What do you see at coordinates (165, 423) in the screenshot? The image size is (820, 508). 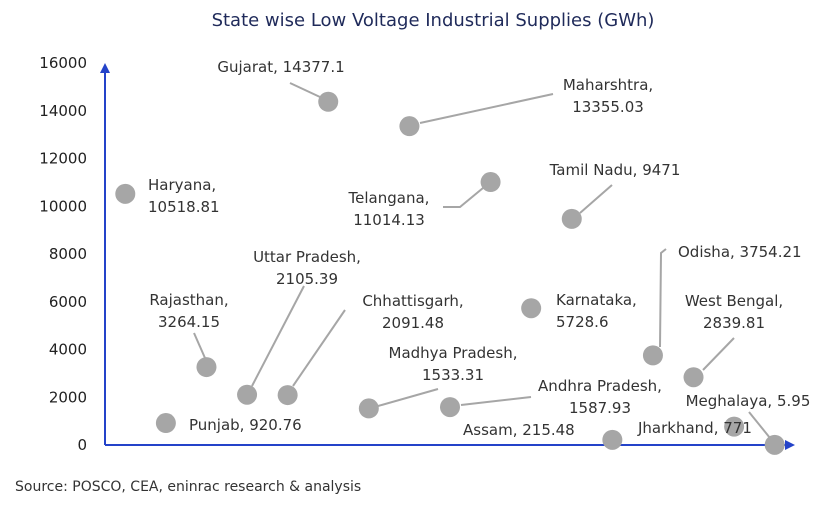 I see `point-punjab` at bounding box center [165, 423].